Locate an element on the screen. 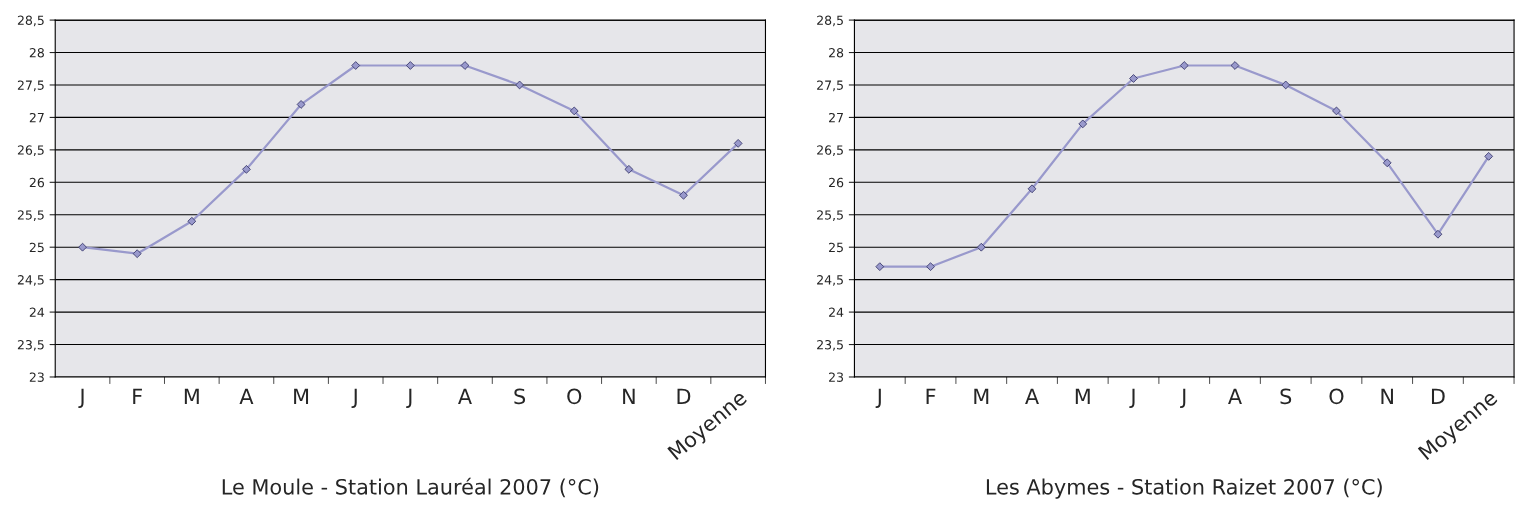 The height and width of the screenshot is (515, 1534). x-axis-title: Les Abymes - Station Raizet 2007 (°C) is located at coordinates (1184, 488).